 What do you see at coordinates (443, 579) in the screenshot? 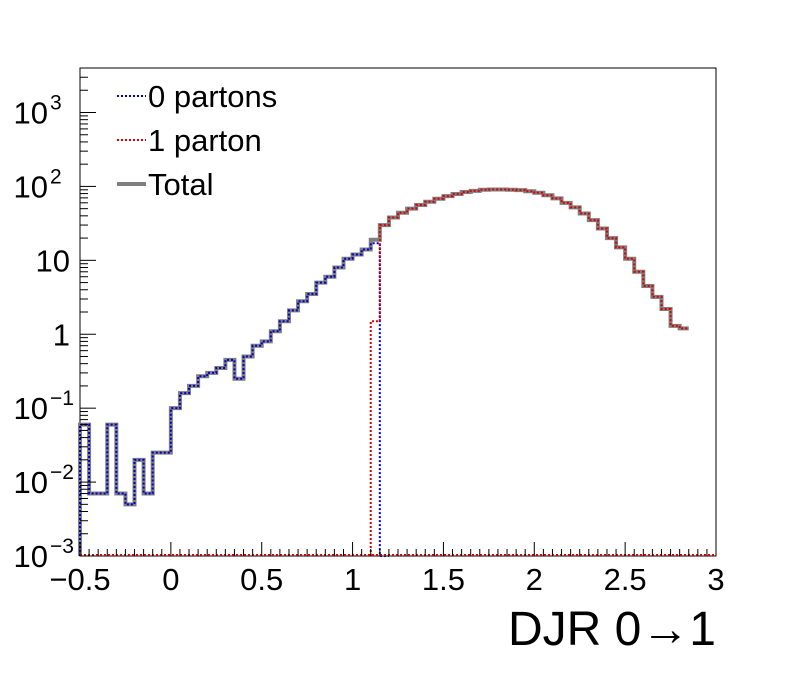
I see `x-tick-label: 1.5` at bounding box center [443, 579].